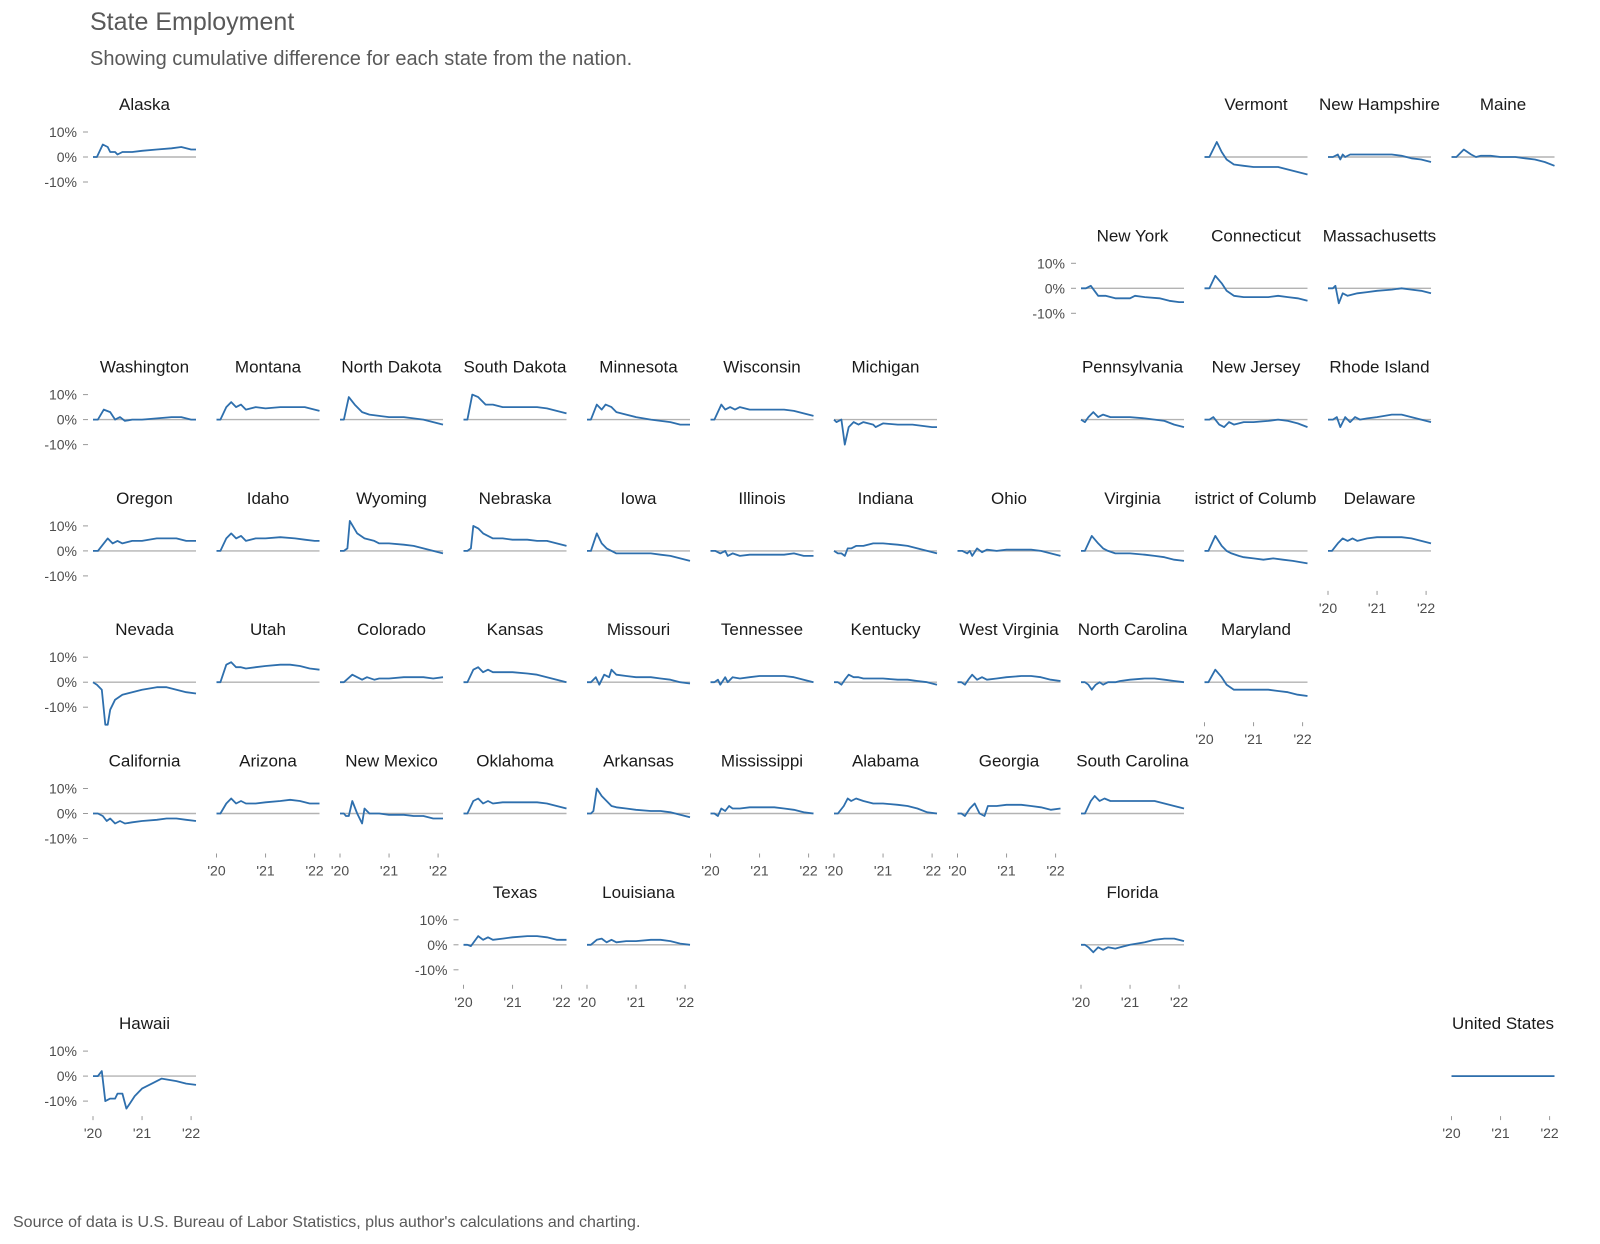  Describe the element at coordinates (1500, 1077) in the screenshot. I see `panel-united-states: United States '20 '21 '22` at that location.